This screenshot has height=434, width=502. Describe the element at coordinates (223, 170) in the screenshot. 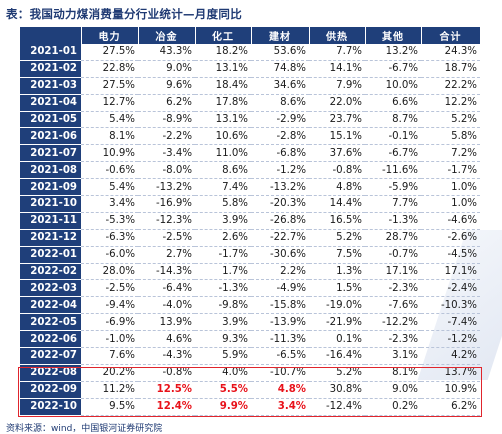

I see `table-cell: 8.6%` at that location.